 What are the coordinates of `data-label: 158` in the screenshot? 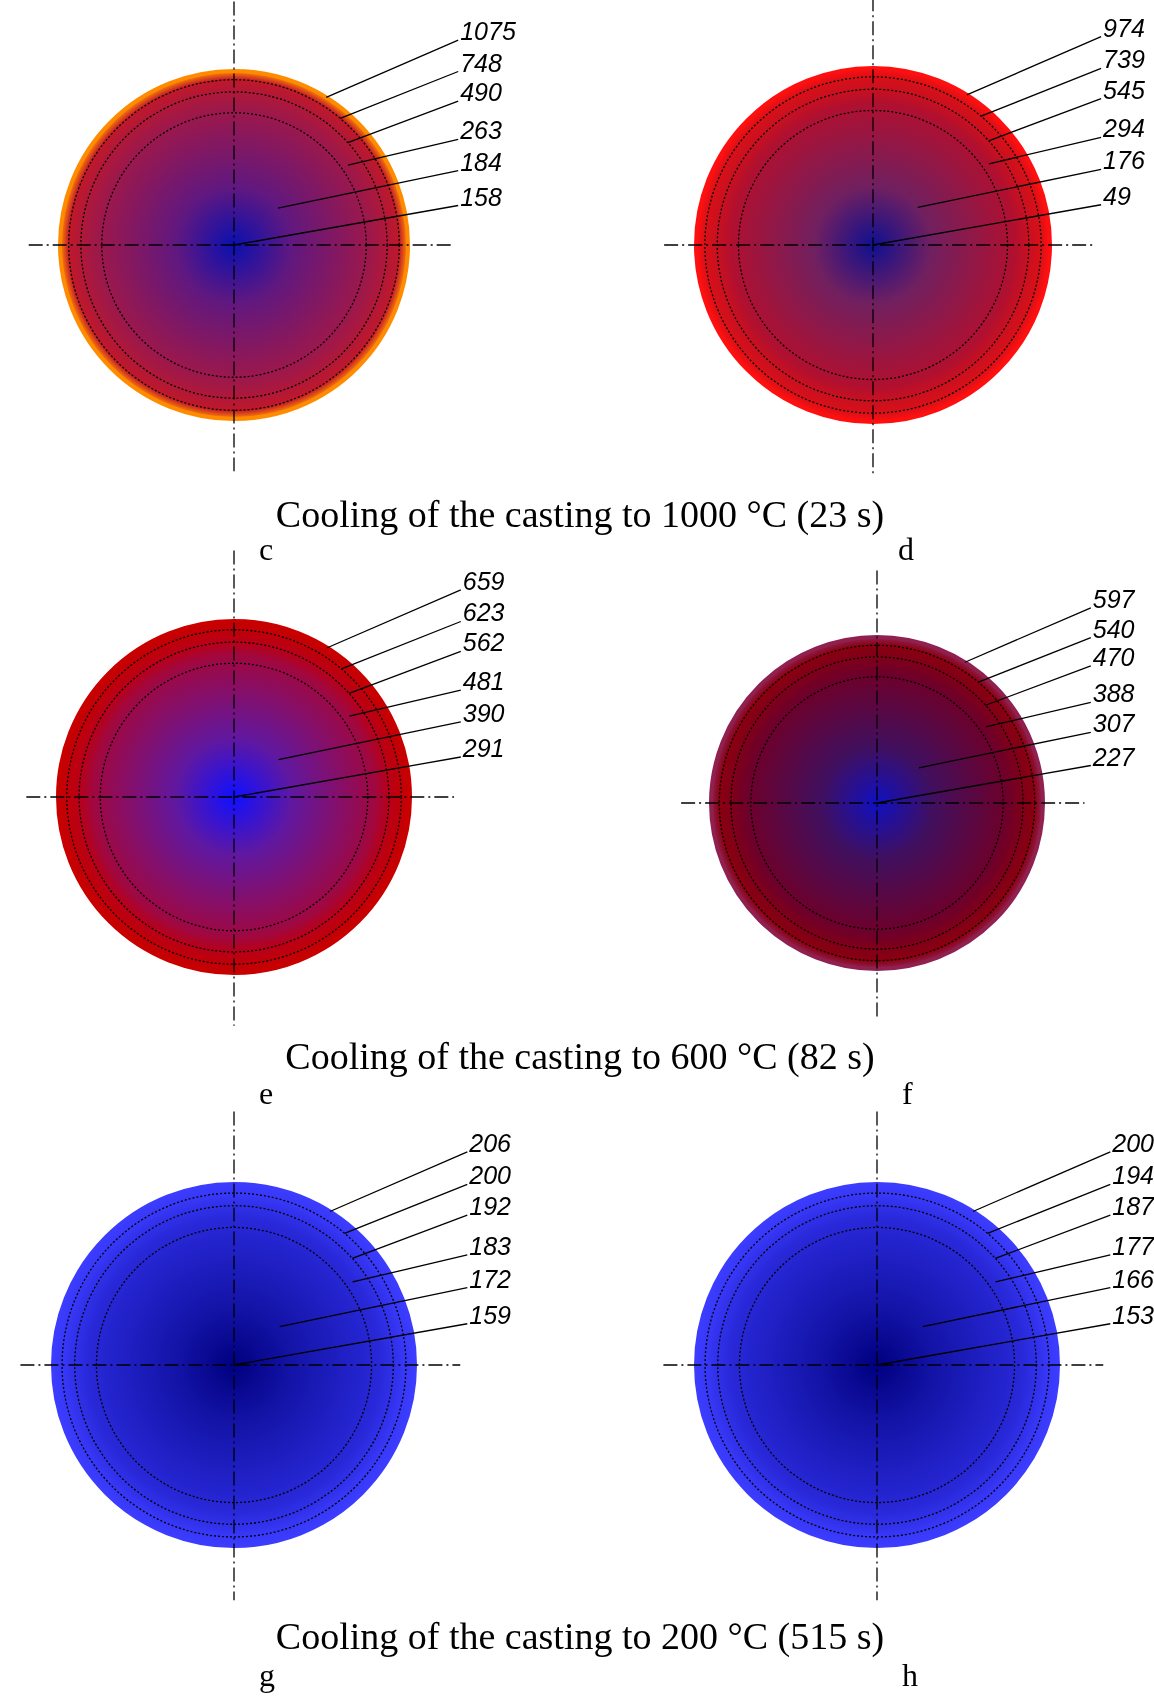 It's located at (481, 196).